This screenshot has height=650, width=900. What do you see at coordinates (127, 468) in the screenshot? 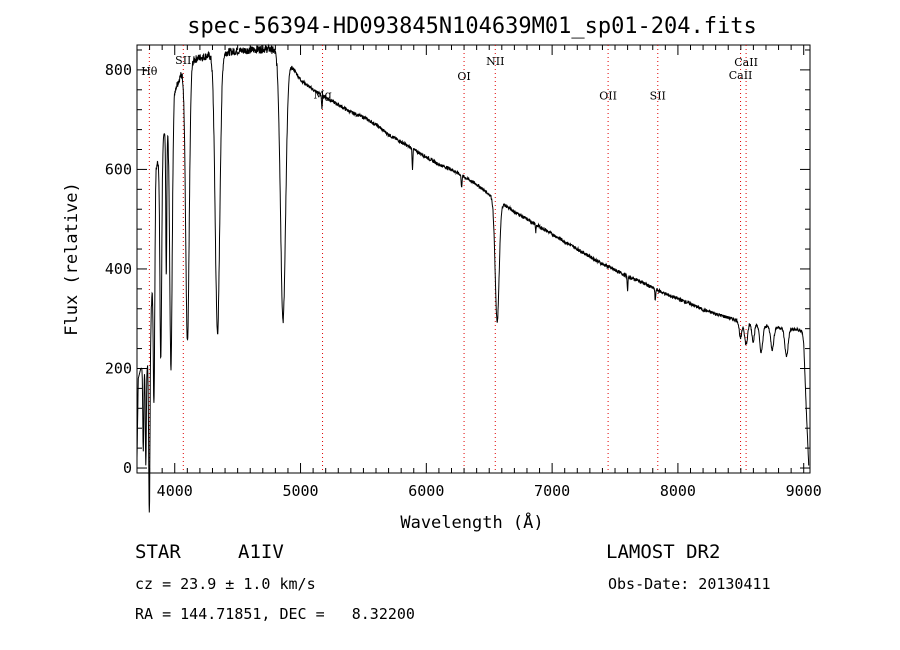
I see `y-tick-label: 0` at bounding box center [127, 468].